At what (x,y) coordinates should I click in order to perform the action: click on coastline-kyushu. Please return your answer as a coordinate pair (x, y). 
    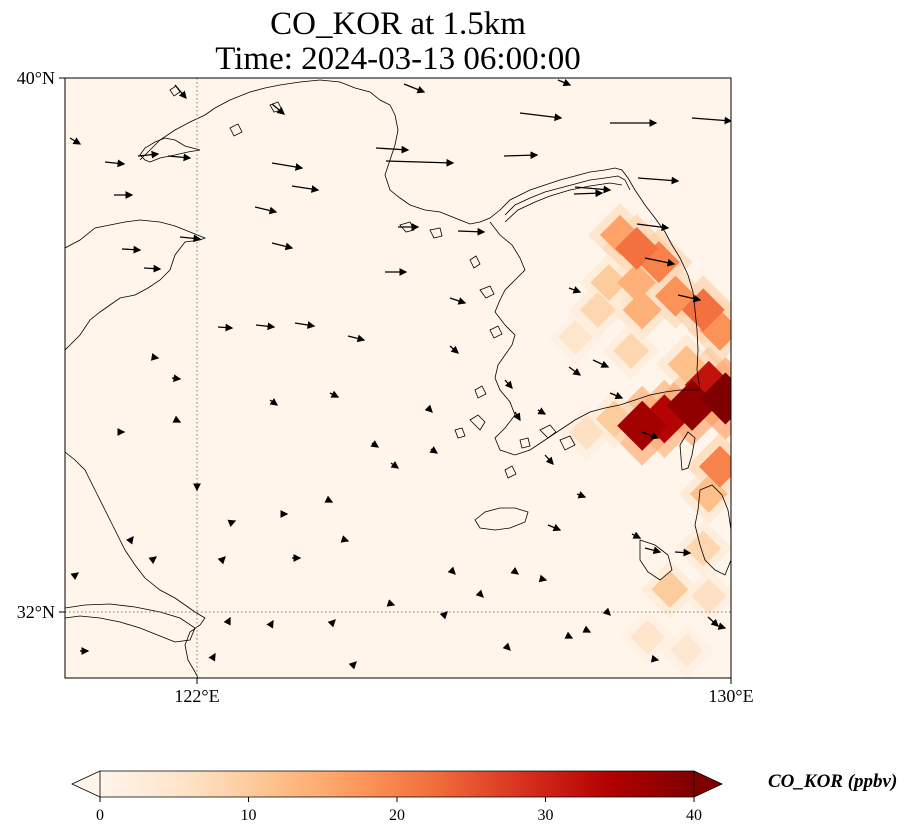
    Looking at the image, I should click on (712, 530).